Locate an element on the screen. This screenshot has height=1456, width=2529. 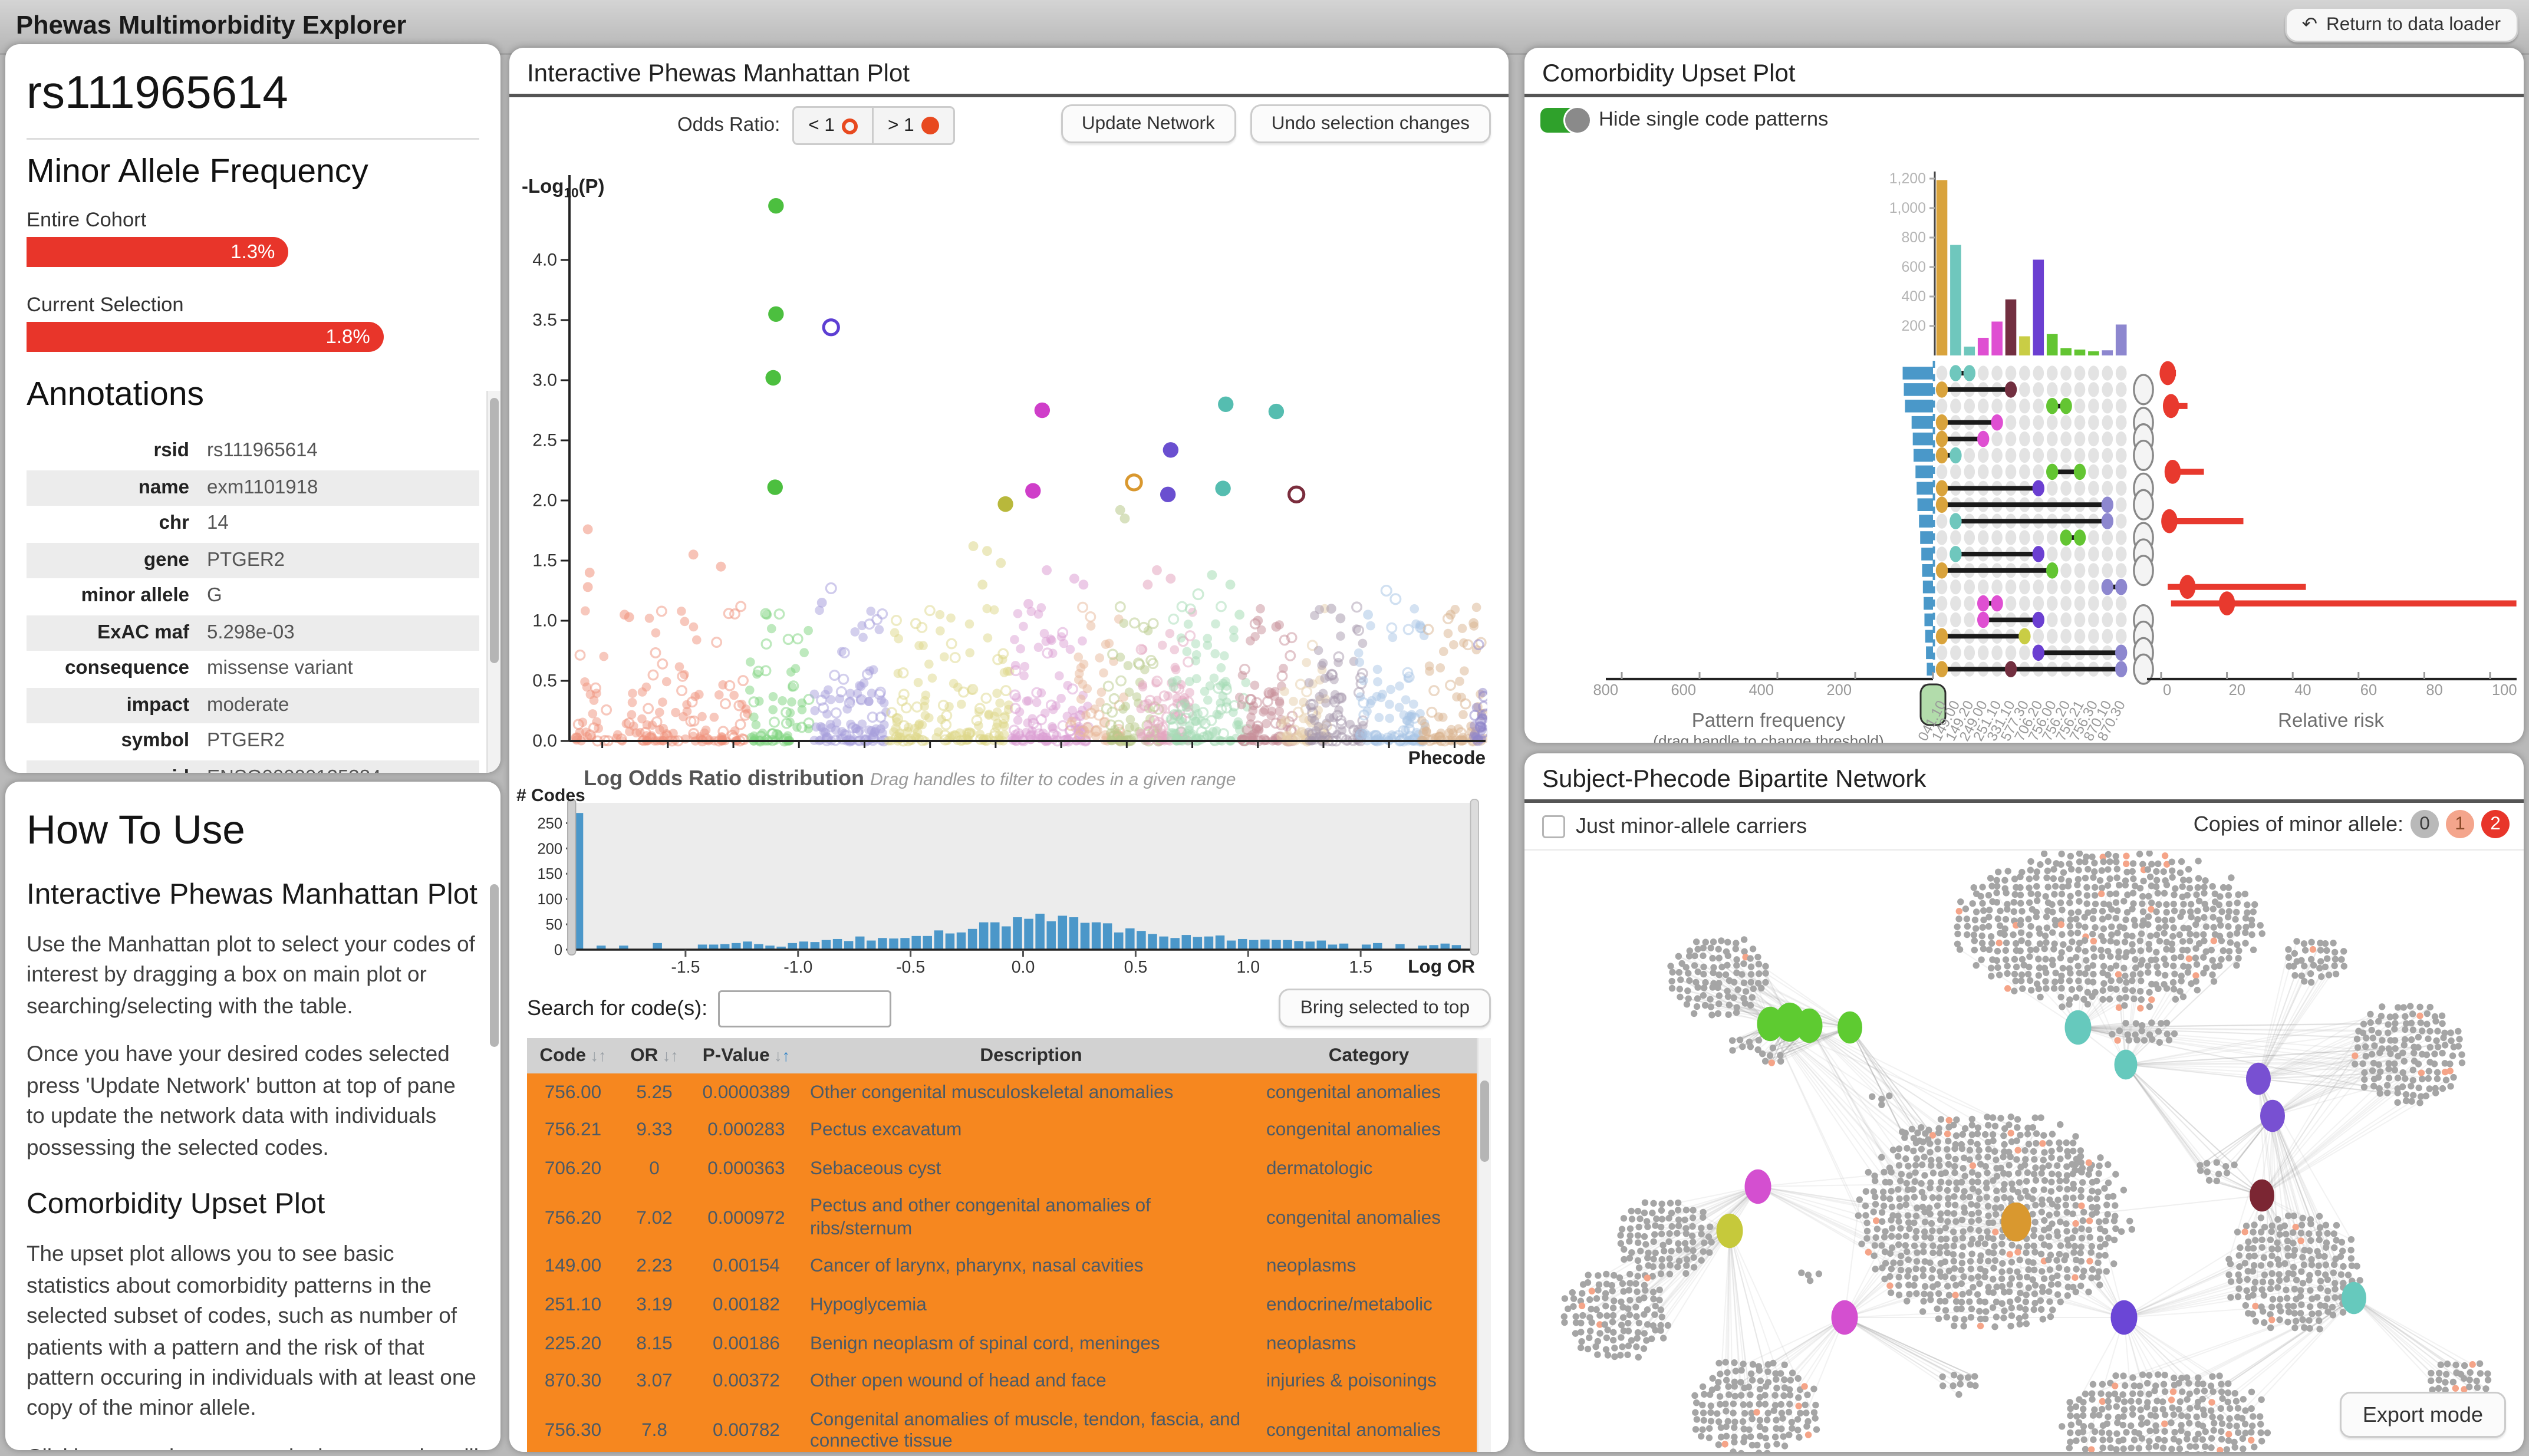
annotation-key: ExAC maf is located at coordinates (143, 632).